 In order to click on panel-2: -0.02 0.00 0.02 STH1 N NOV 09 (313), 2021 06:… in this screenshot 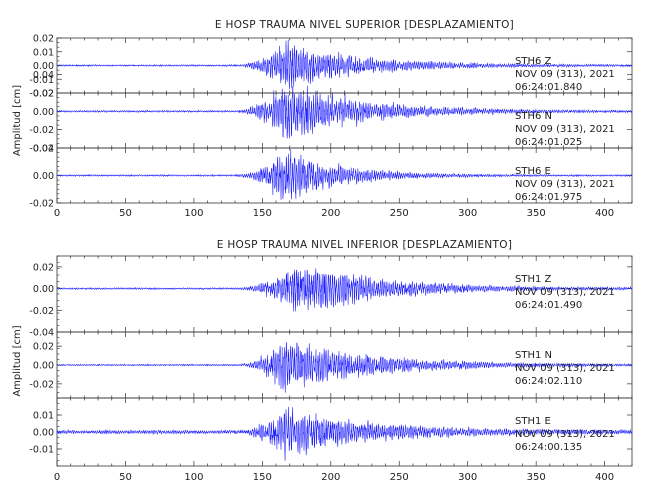, I will do `click(331, 365)`.